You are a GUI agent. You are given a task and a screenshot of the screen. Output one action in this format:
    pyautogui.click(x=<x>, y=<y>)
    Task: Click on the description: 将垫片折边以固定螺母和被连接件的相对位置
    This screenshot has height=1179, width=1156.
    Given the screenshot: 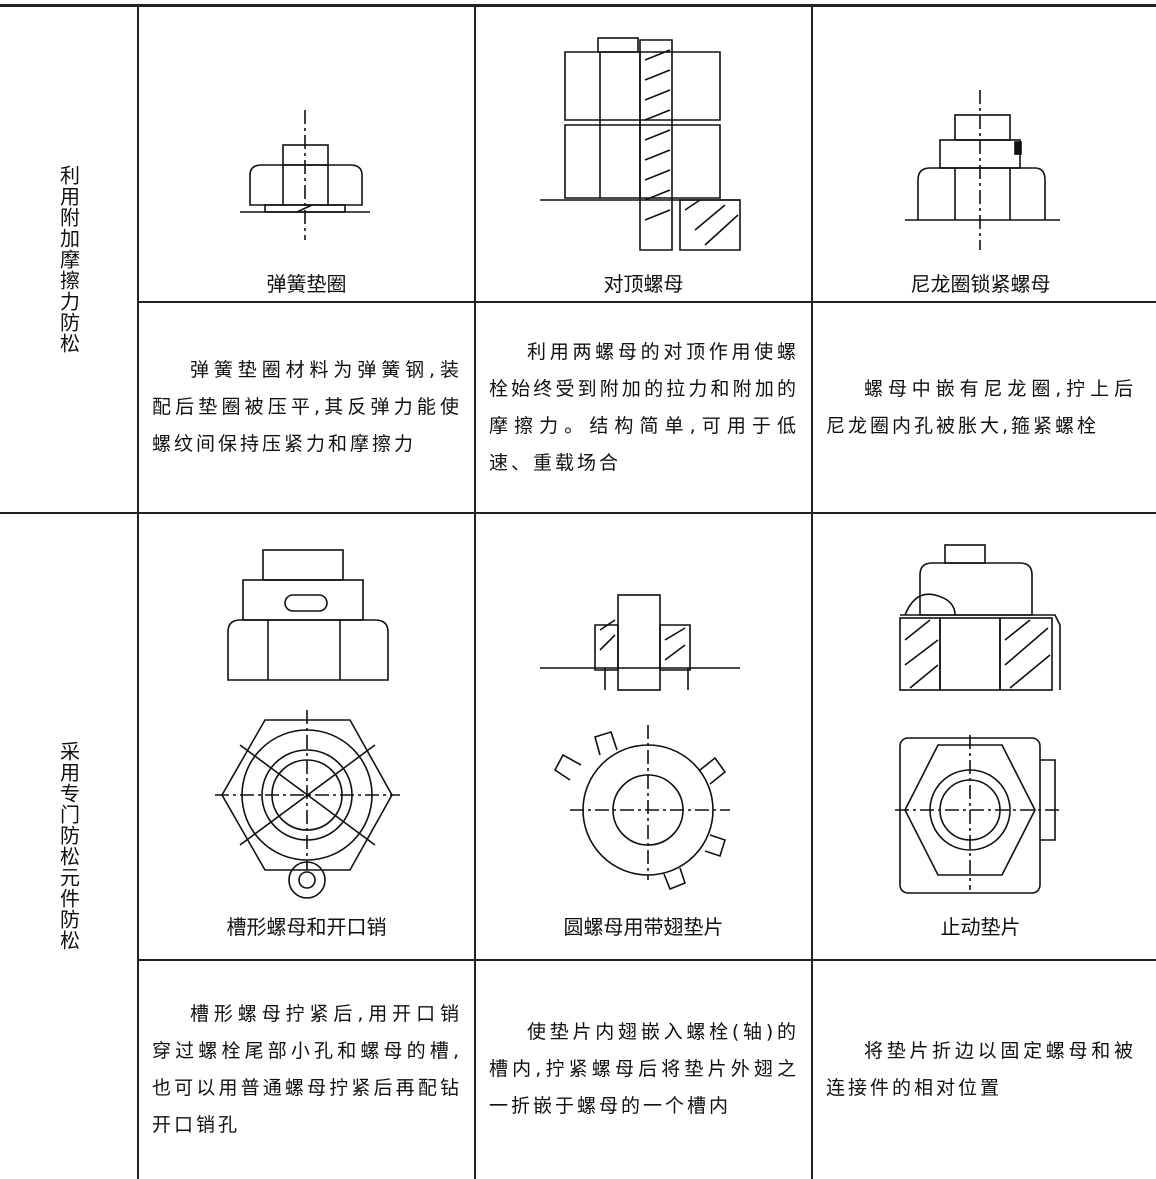 What is the action you would take?
    pyautogui.click(x=981, y=1069)
    